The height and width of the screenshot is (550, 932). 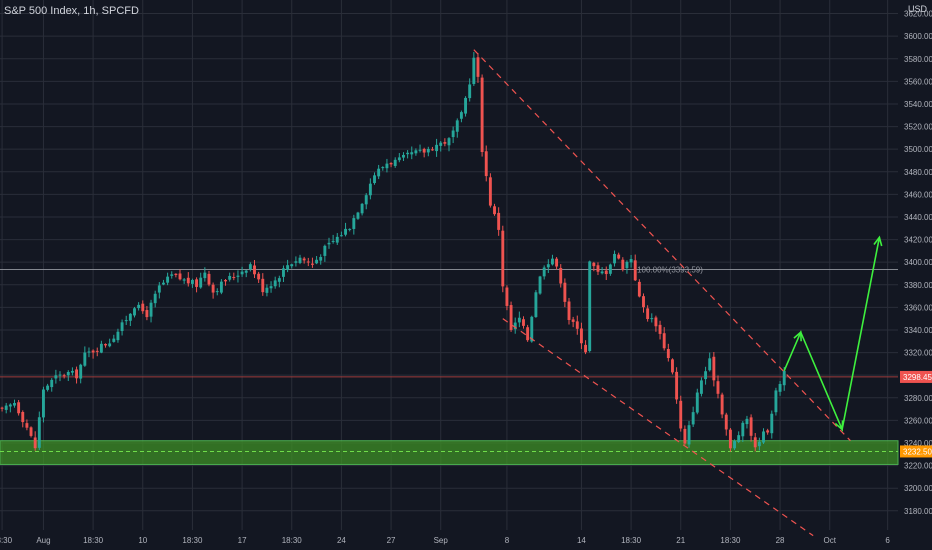 What do you see at coordinates (878, 241) in the screenshot?
I see `projection-arrowhead` at bounding box center [878, 241].